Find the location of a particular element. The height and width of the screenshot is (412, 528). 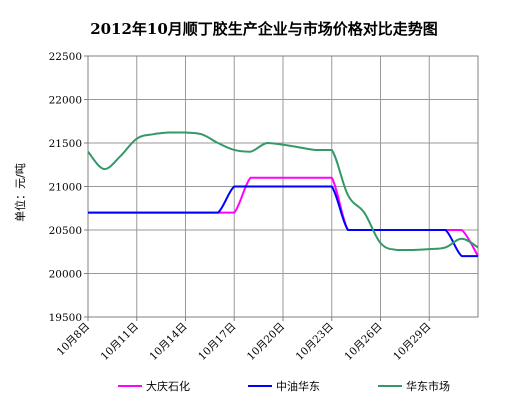

y-tick-label: 22000 is located at coordinates (65, 101).